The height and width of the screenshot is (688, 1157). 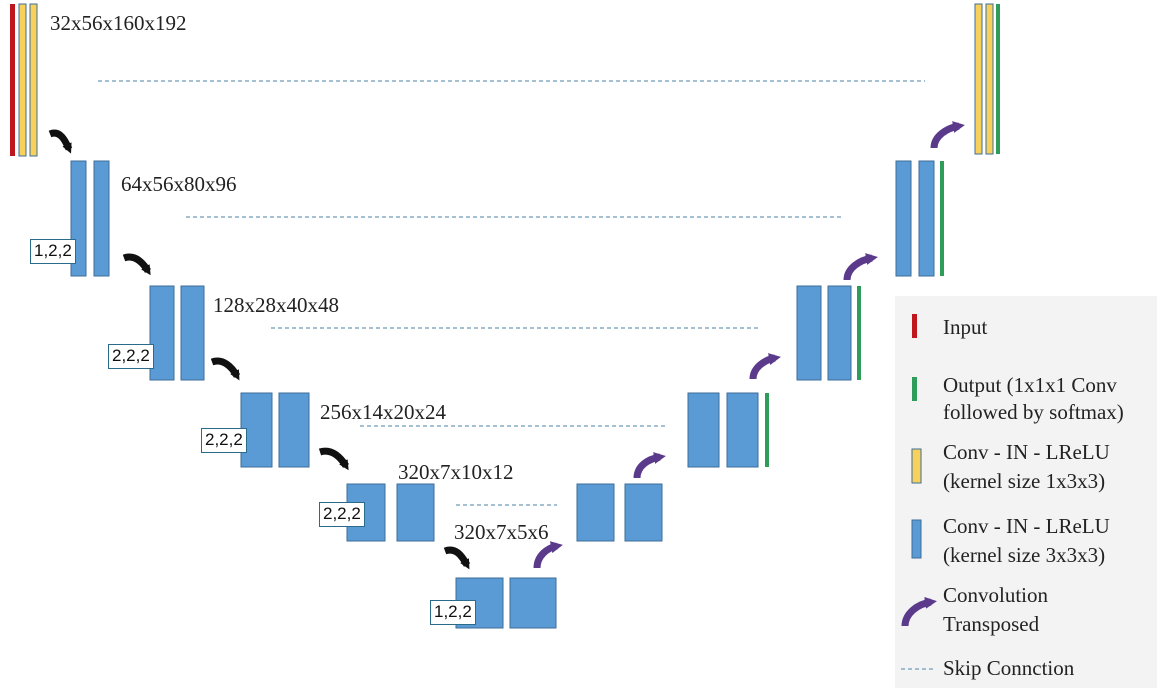 I want to click on legend-skip-label: Skip Connction, so click(x=1009, y=668).